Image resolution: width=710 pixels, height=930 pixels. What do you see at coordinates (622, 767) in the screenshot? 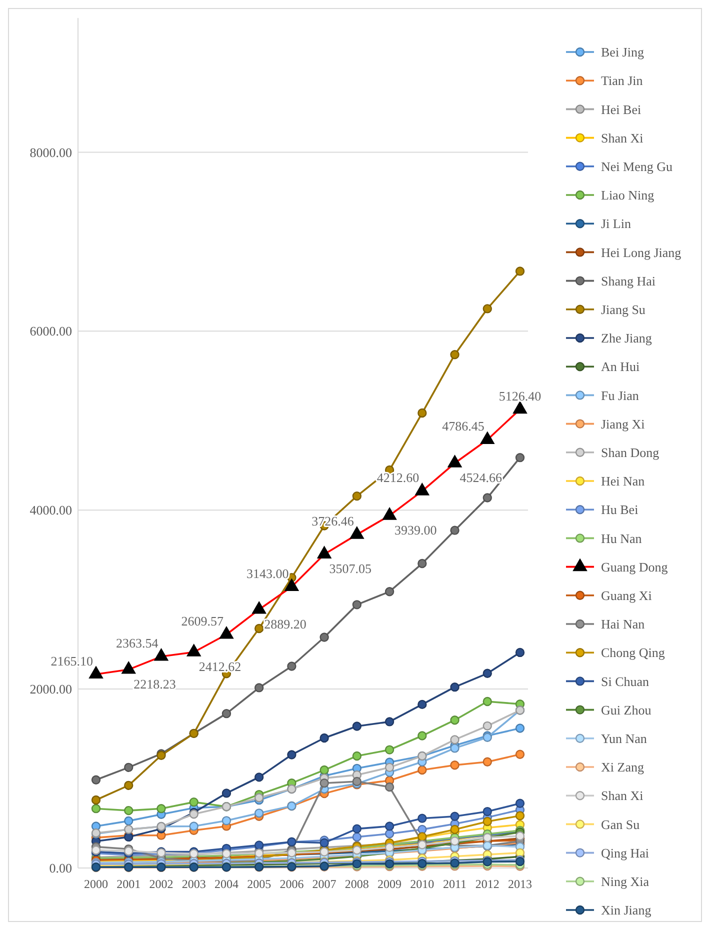
I see `legend-label: Xi Zang` at bounding box center [622, 767].